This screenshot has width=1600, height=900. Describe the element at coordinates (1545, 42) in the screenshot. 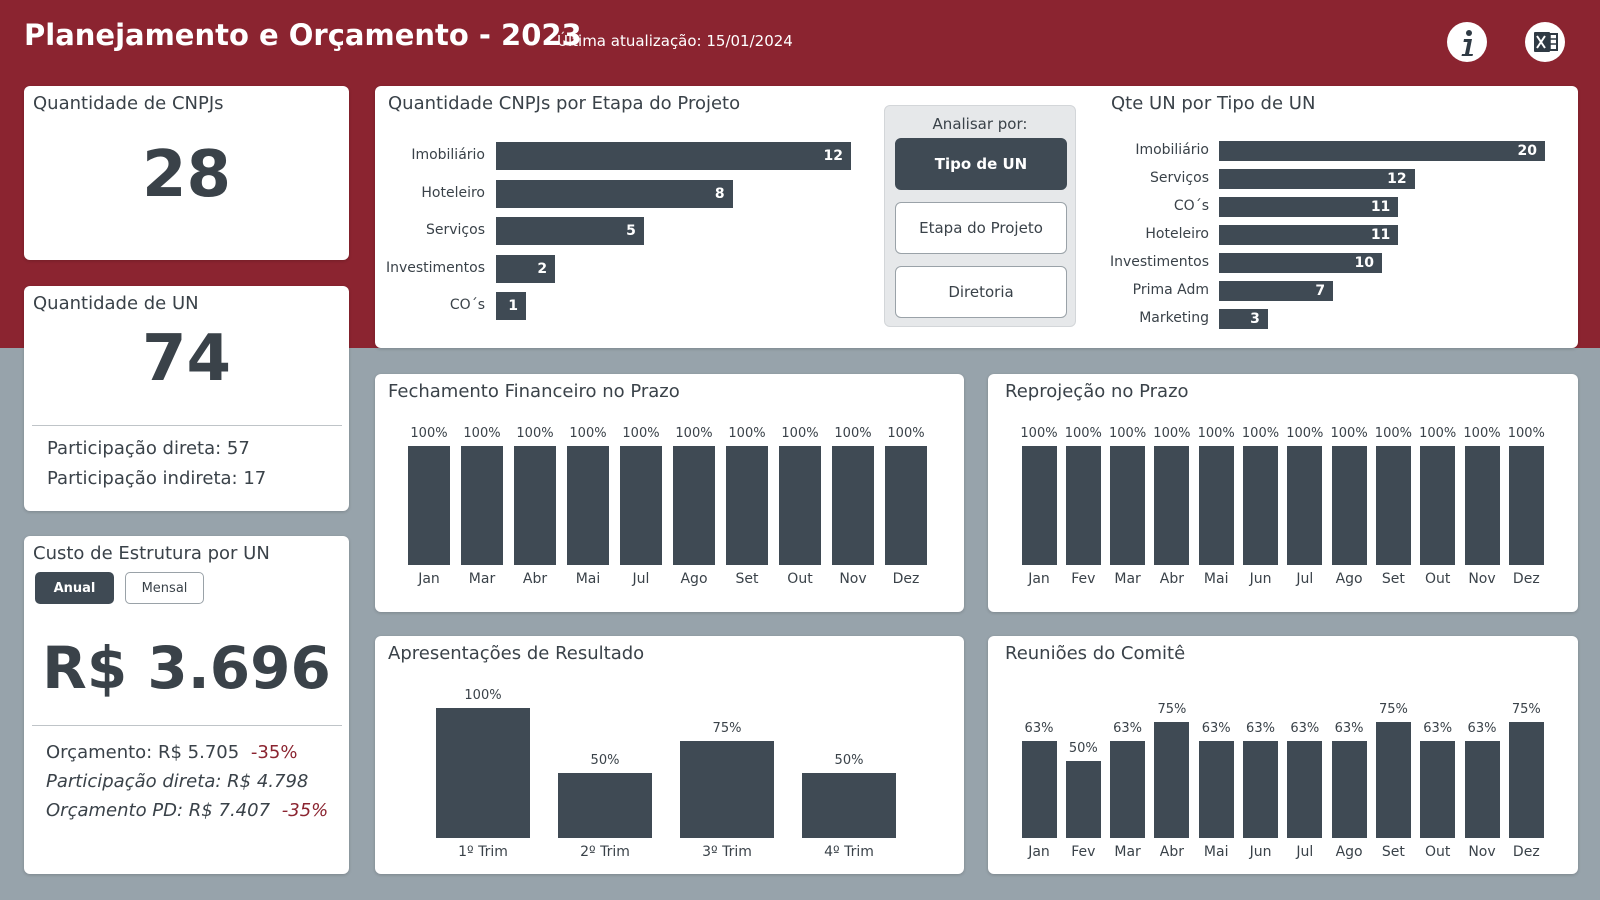

I see `excel-icon` at that location.